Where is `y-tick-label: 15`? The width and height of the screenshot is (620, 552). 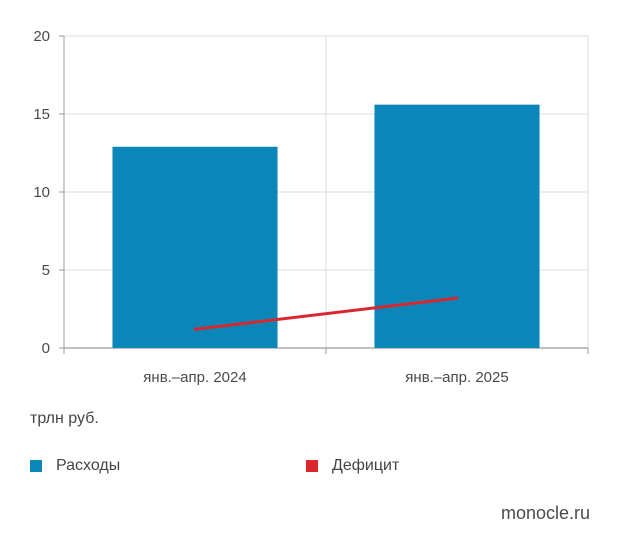
y-tick-label: 15 is located at coordinates (41, 114).